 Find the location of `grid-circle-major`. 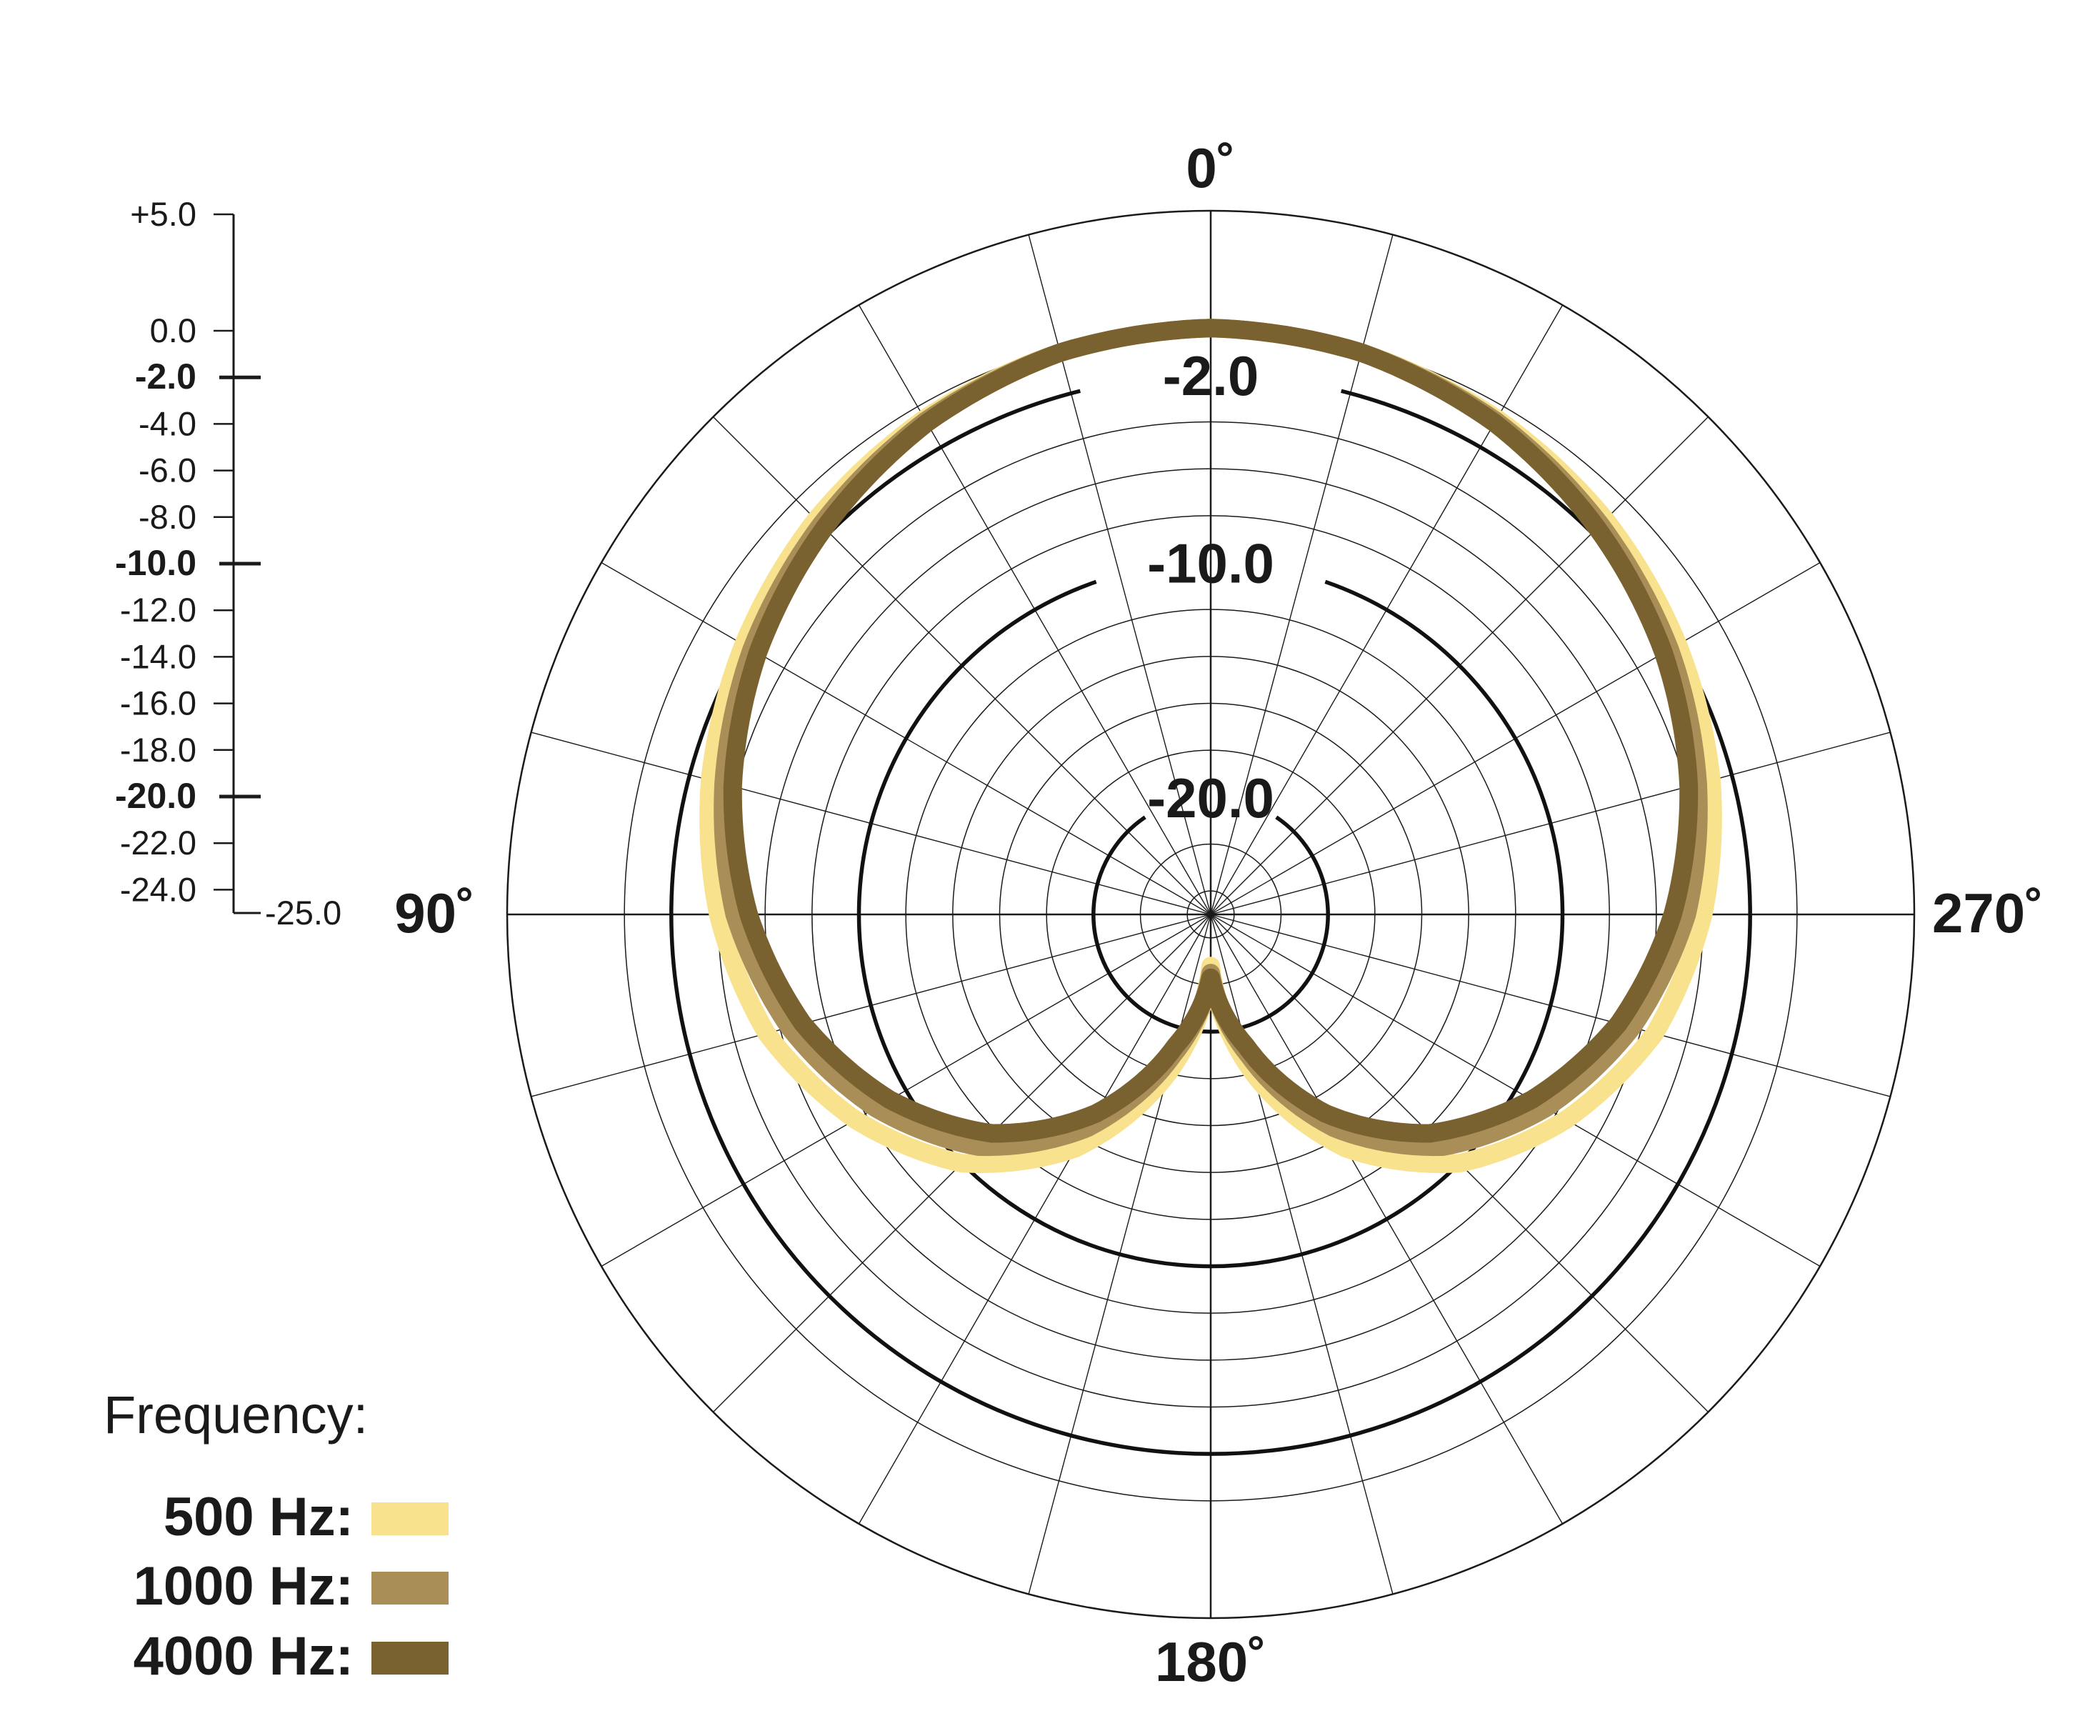

grid-circle-major is located at coordinates (1210, 924).